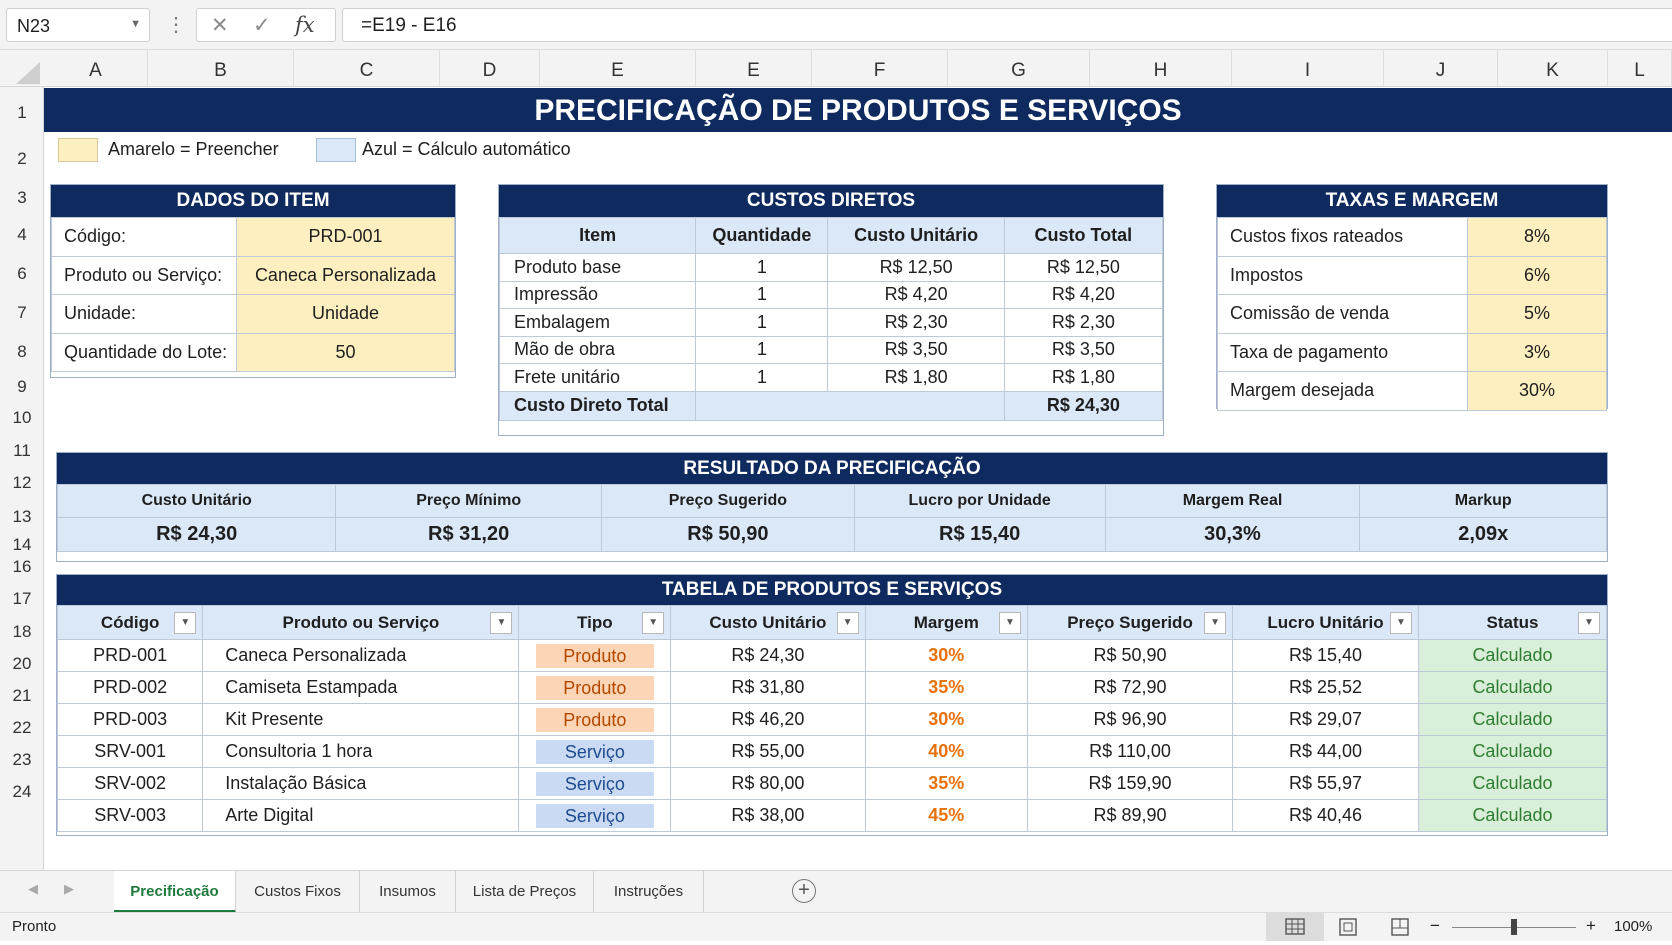 The width and height of the screenshot is (1672, 945). Describe the element at coordinates (22, 273) in the screenshot. I see `row-header: 6` at that location.